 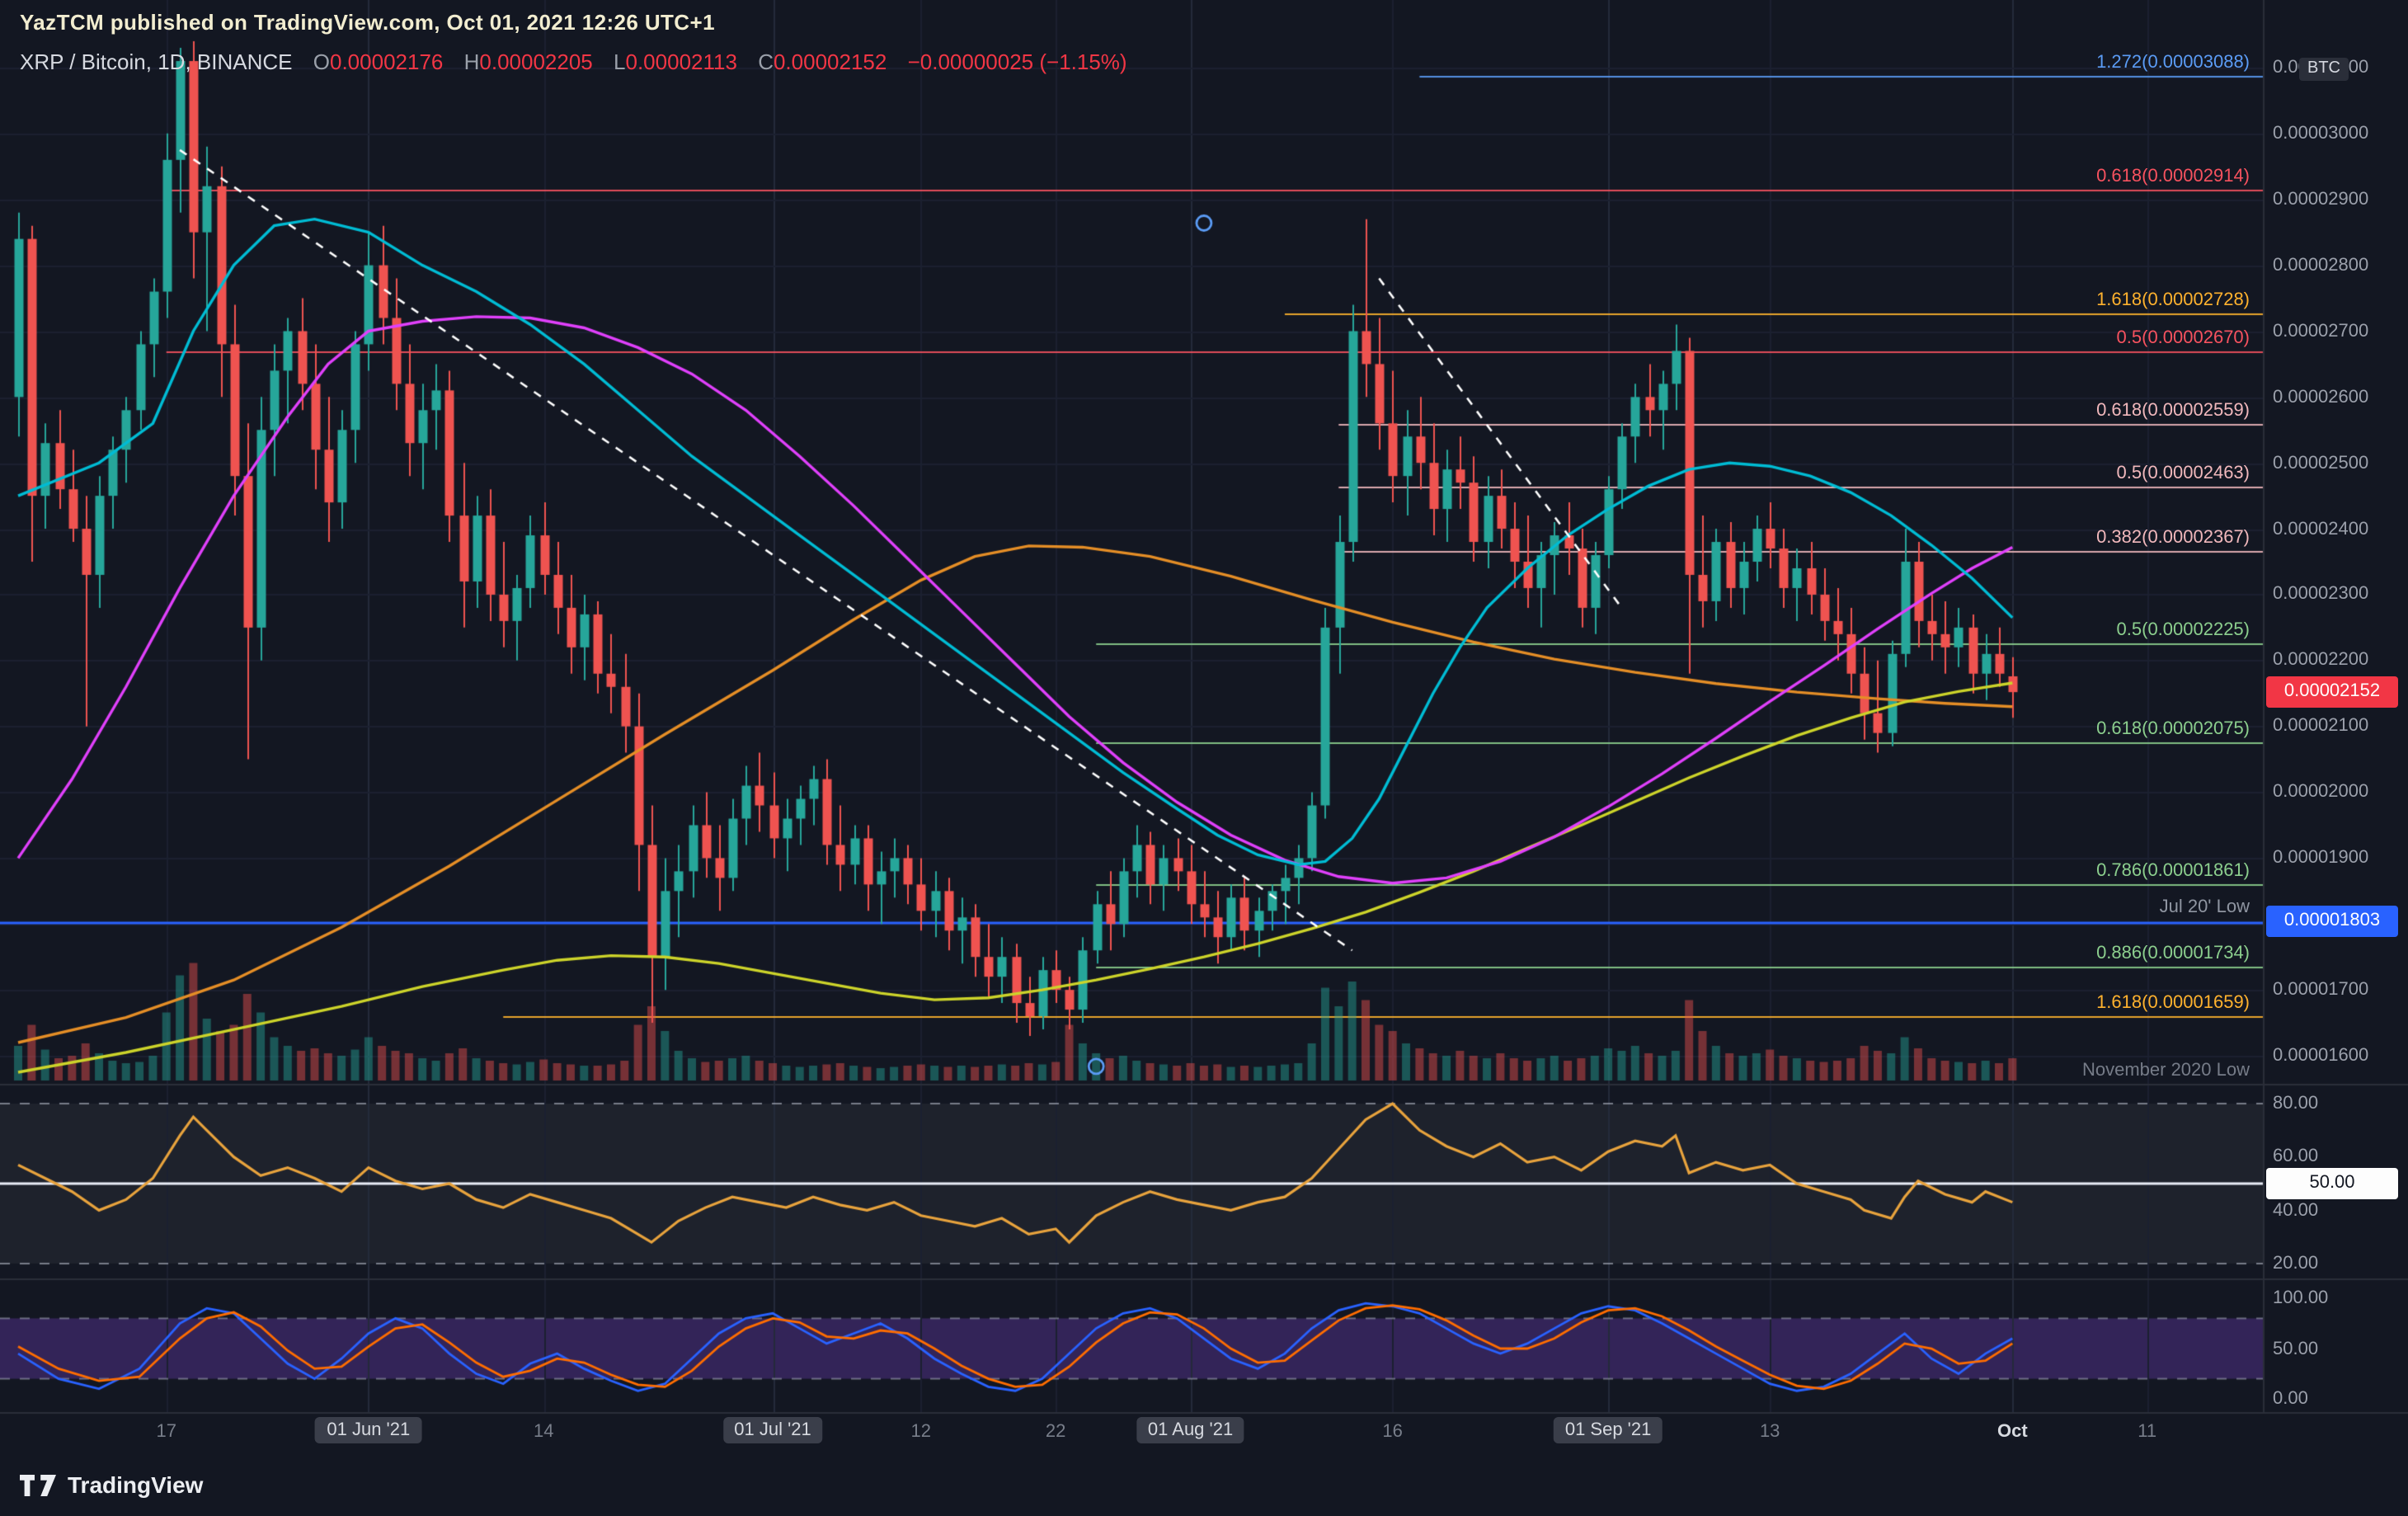 What do you see at coordinates (2321, 463) in the screenshot?
I see `price-axis-label: 0.00002500` at bounding box center [2321, 463].